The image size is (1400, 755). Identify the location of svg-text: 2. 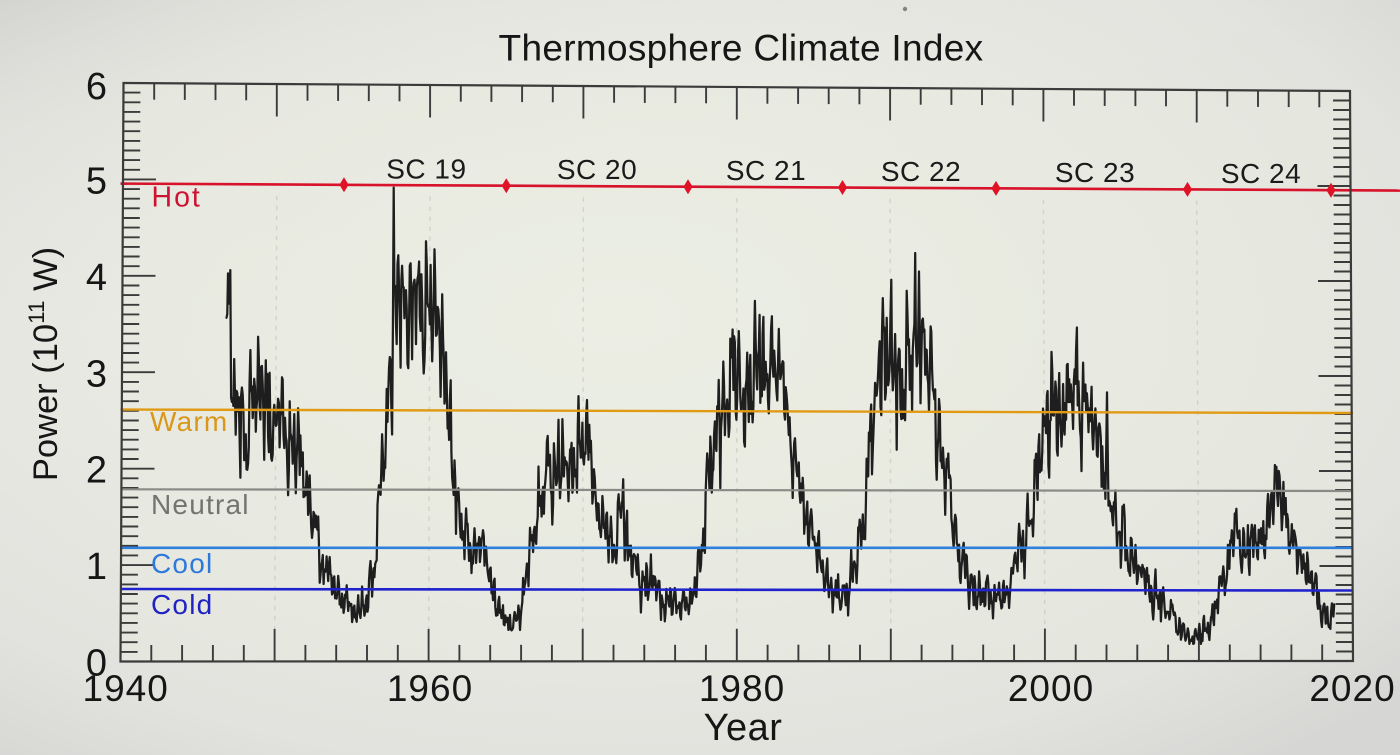
(96, 471).